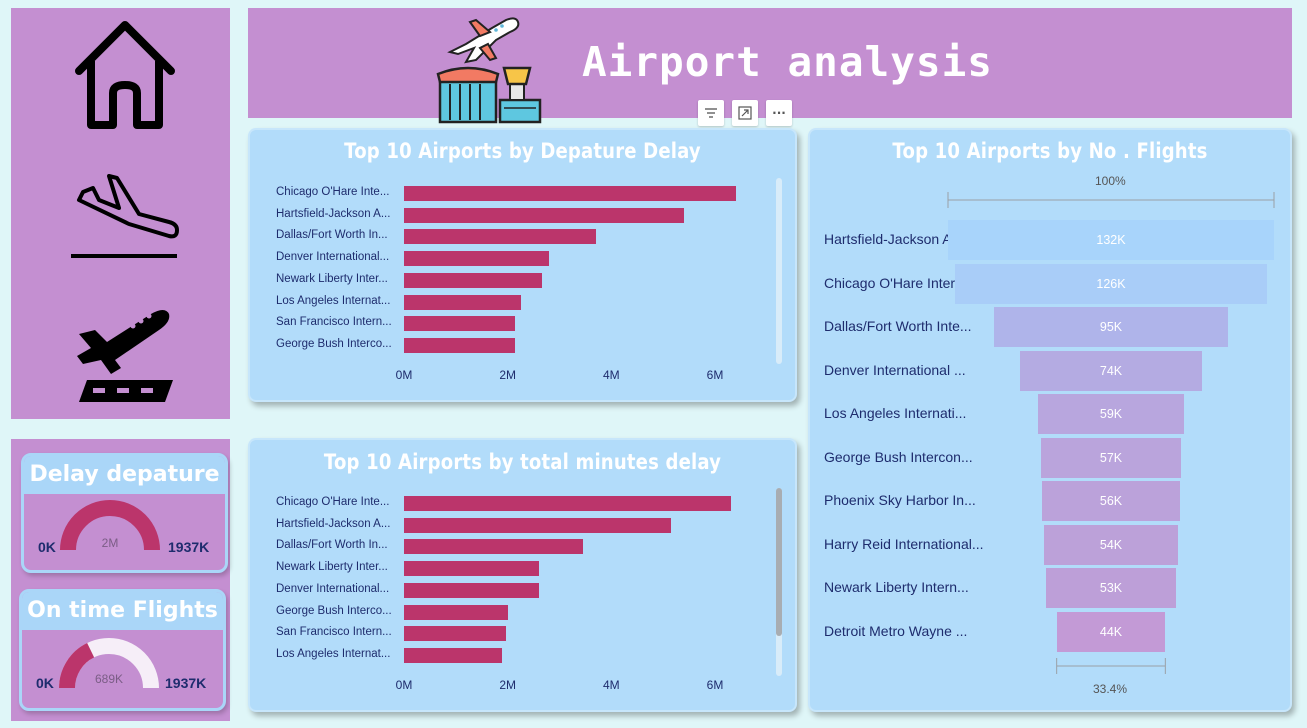 This screenshot has height=728, width=1307. I want to click on chart-scrollbar-thumb, so click(779, 562).